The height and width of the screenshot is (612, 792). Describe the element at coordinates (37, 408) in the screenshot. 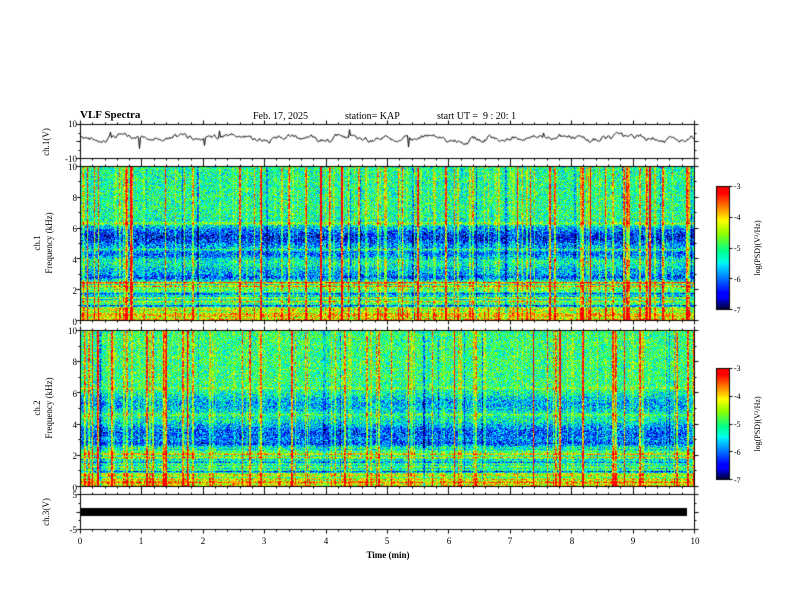

I see `ch2-spec-channel-label: ch.2` at that location.